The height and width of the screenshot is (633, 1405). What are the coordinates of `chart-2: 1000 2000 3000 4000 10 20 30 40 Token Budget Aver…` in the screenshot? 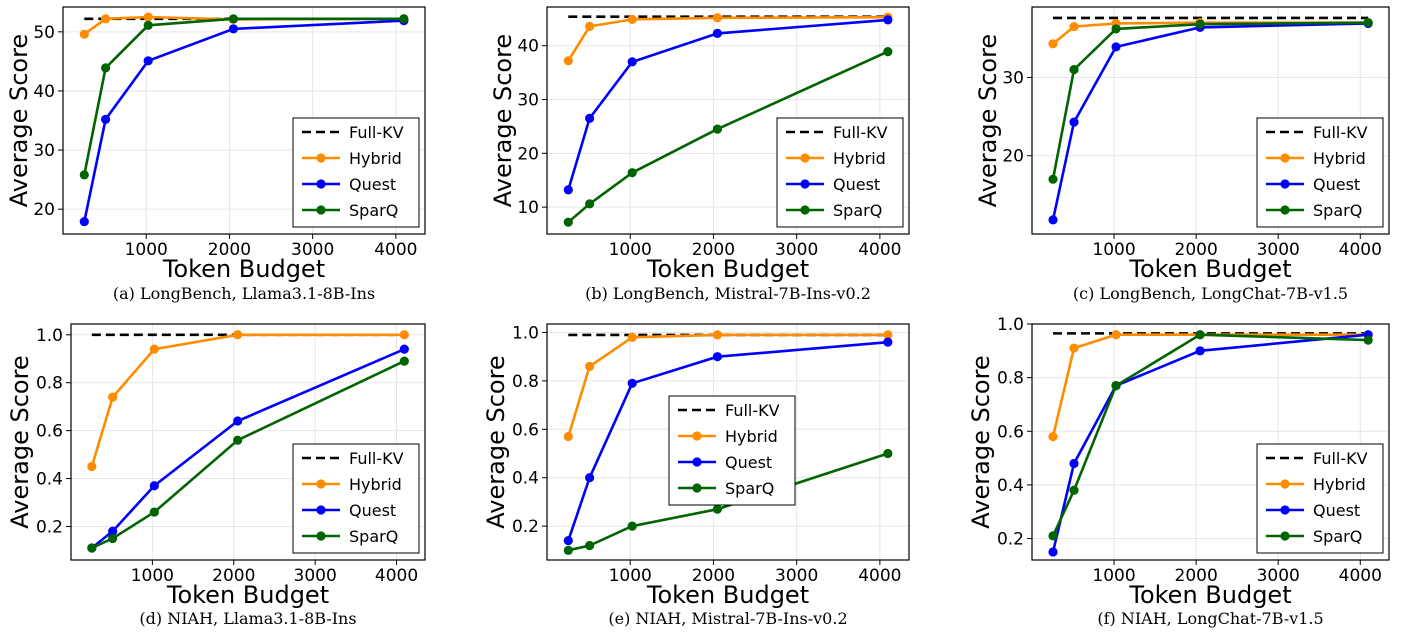 It's located at (699, 154).